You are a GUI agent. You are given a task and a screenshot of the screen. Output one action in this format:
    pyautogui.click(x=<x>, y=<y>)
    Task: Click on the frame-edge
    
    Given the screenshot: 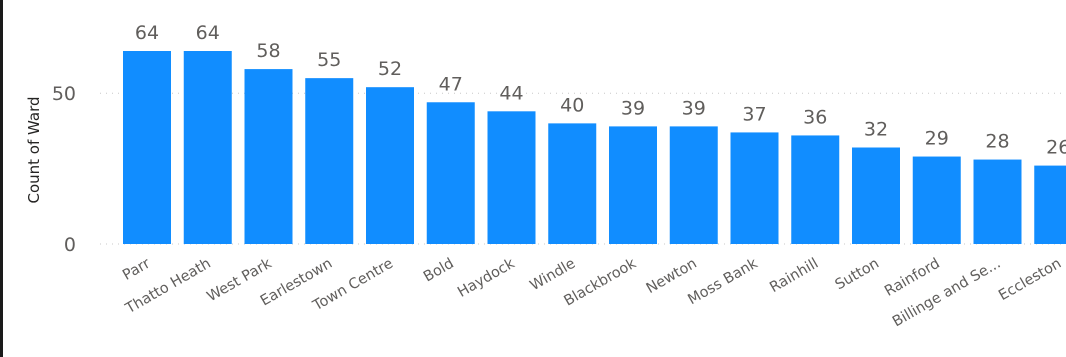 What is the action you would take?
    pyautogui.click(x=1, y=178)
    